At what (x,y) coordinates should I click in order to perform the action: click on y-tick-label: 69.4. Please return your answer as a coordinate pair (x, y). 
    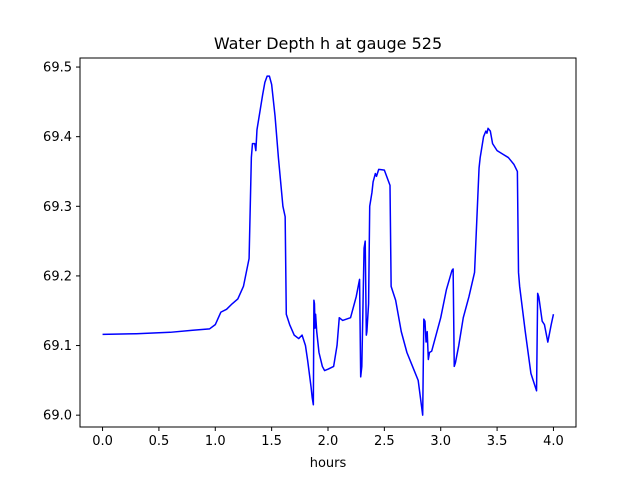
    Looking at the image, I should click on (57, 137).